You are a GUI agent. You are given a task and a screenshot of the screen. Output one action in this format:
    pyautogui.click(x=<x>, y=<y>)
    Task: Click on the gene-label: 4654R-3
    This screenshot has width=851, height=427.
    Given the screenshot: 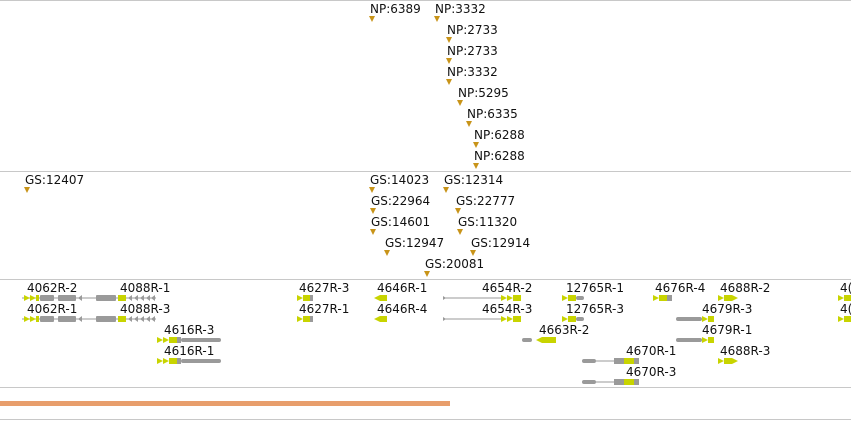 What is the action you would take?
    pyautogui.click(x=507, y=309)
    